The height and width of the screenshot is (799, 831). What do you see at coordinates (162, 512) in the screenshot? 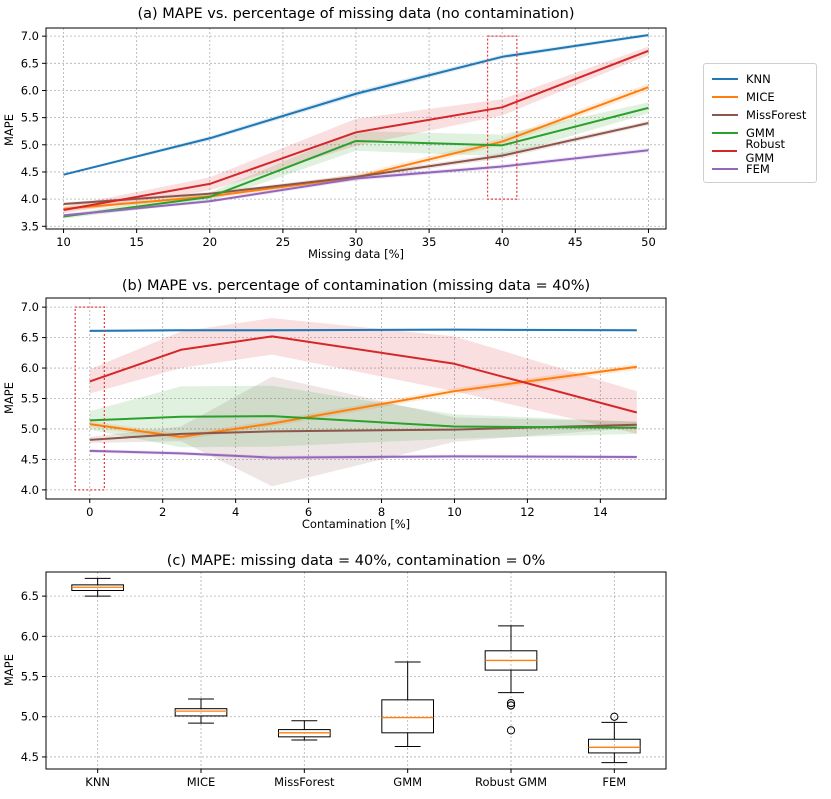
I see `panel-b-xtick-label: 2` at bounding box center [162, 512].